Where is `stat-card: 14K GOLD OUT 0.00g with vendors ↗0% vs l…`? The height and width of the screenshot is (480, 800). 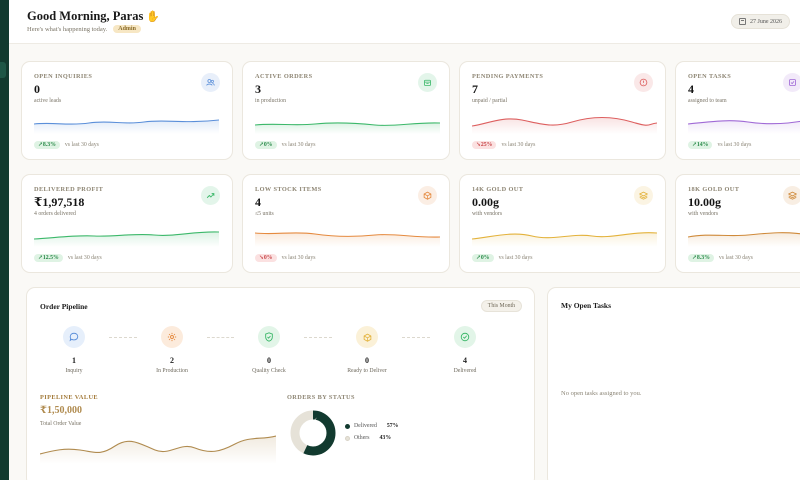
stat-card: 14K GOLD OUT 0.00g with vendors ↗0% vs l… is located at coordinates (562, 223).